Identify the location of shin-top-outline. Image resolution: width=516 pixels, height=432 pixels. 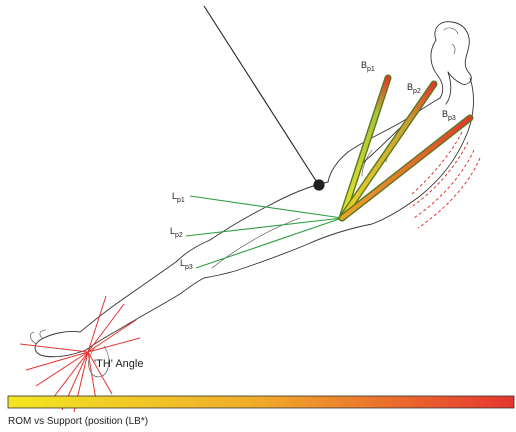
(128, 297).